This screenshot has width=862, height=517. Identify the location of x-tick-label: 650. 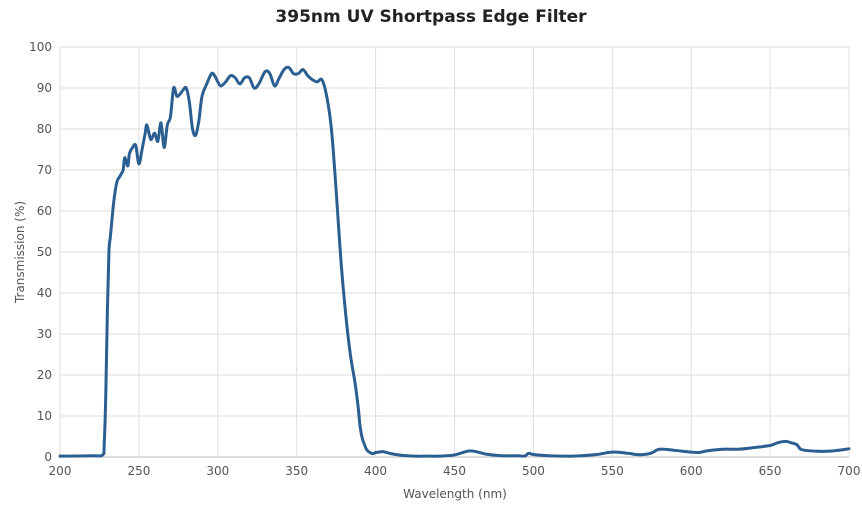
(770, 471).